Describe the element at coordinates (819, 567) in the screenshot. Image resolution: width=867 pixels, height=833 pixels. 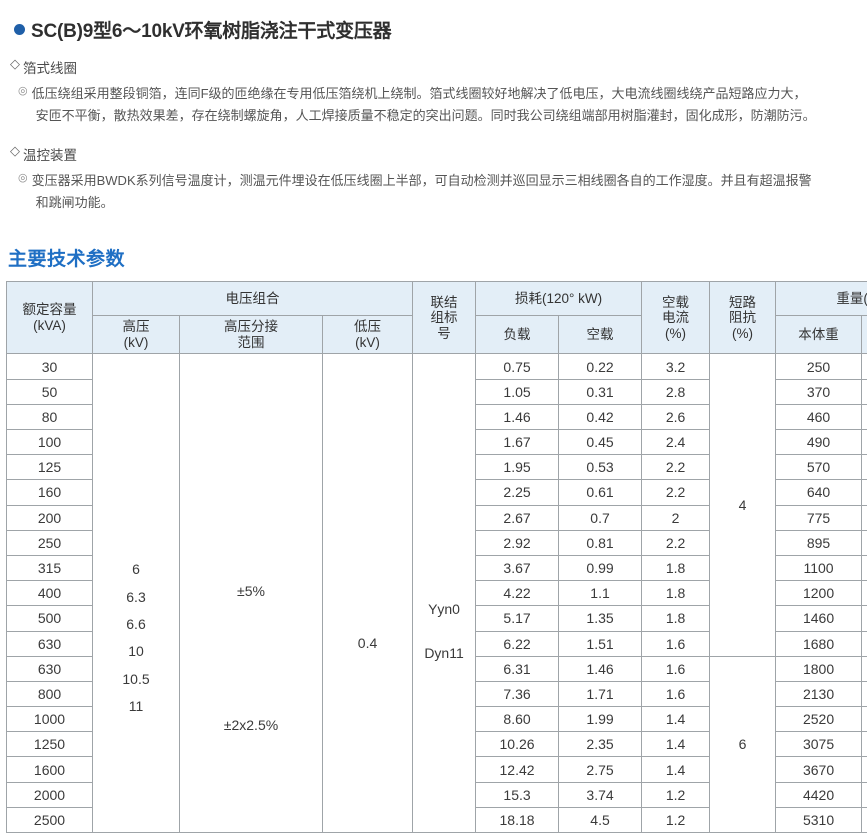
I see `cell-weight-body: 1100` at that location.